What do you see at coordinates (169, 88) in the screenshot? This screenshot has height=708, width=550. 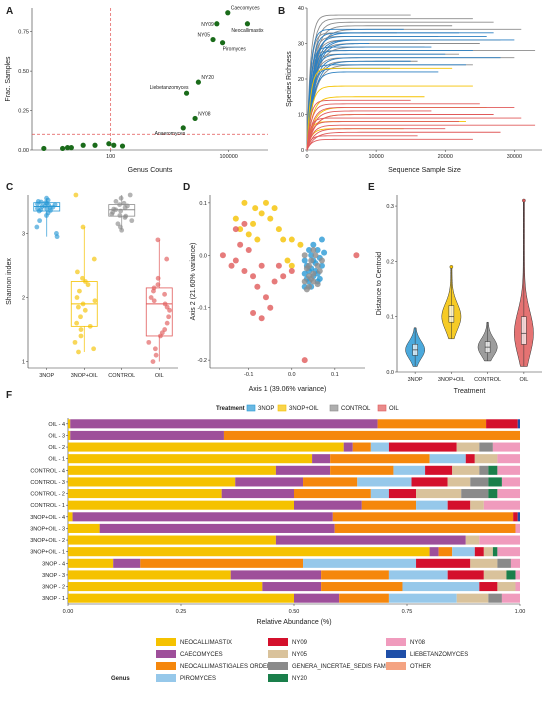 I see `a-point-label: Liebetanzomyces` at bounding box center [169, 88].